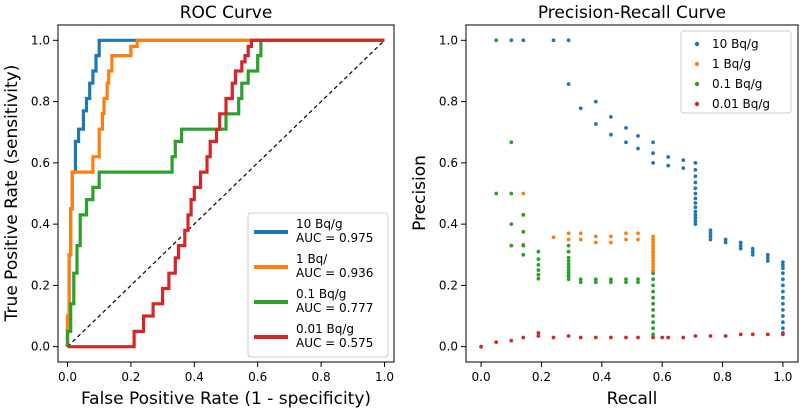 This screenshot has width=803, height=411. What do you see at coordinates (257, 377) in the screenshot?
I see `roc-x-tick-label: 0.6` at bounding box center [257, 377].